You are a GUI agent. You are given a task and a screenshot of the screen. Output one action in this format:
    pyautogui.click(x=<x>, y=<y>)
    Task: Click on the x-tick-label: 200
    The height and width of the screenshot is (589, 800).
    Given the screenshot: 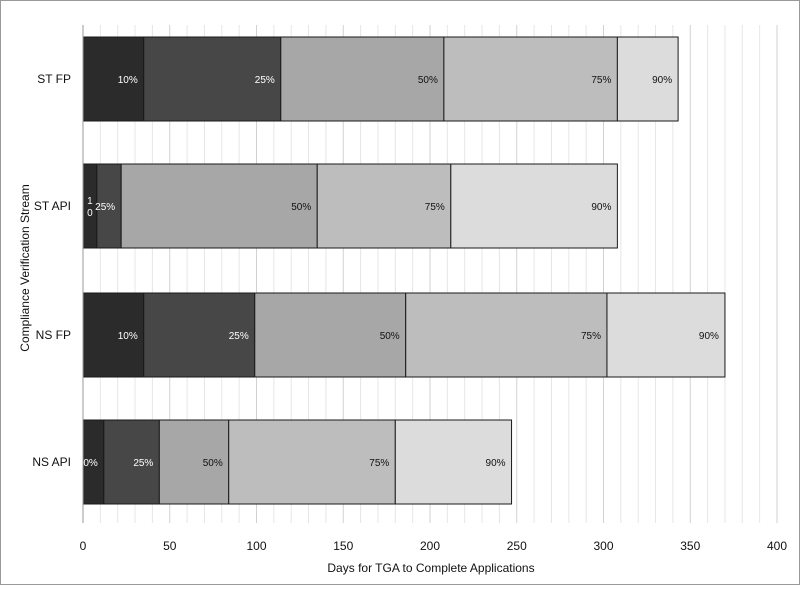 What is the action you would take?
    pyautogui.click(x=430, y=546)
    